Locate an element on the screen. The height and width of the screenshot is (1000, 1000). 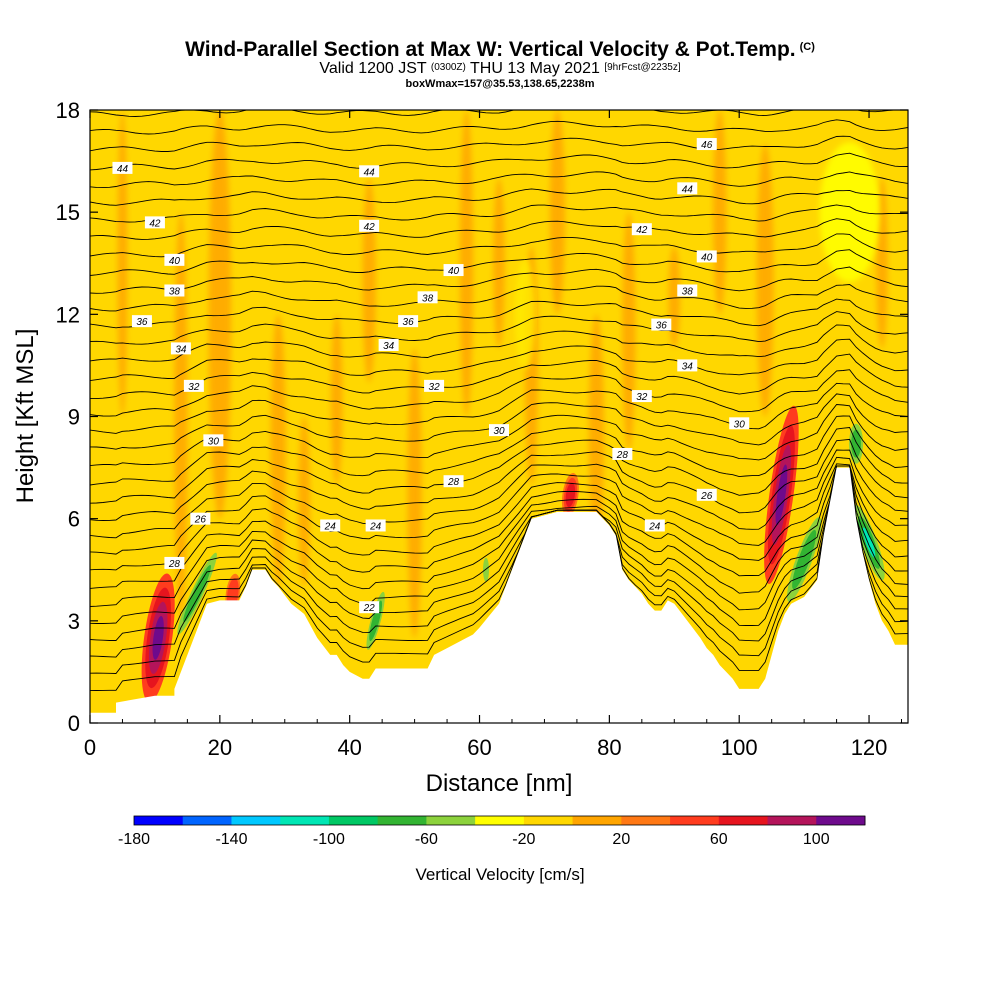
colorbar-title: Vertical Velocity [cm/s] is located at coordinates (499, 874).